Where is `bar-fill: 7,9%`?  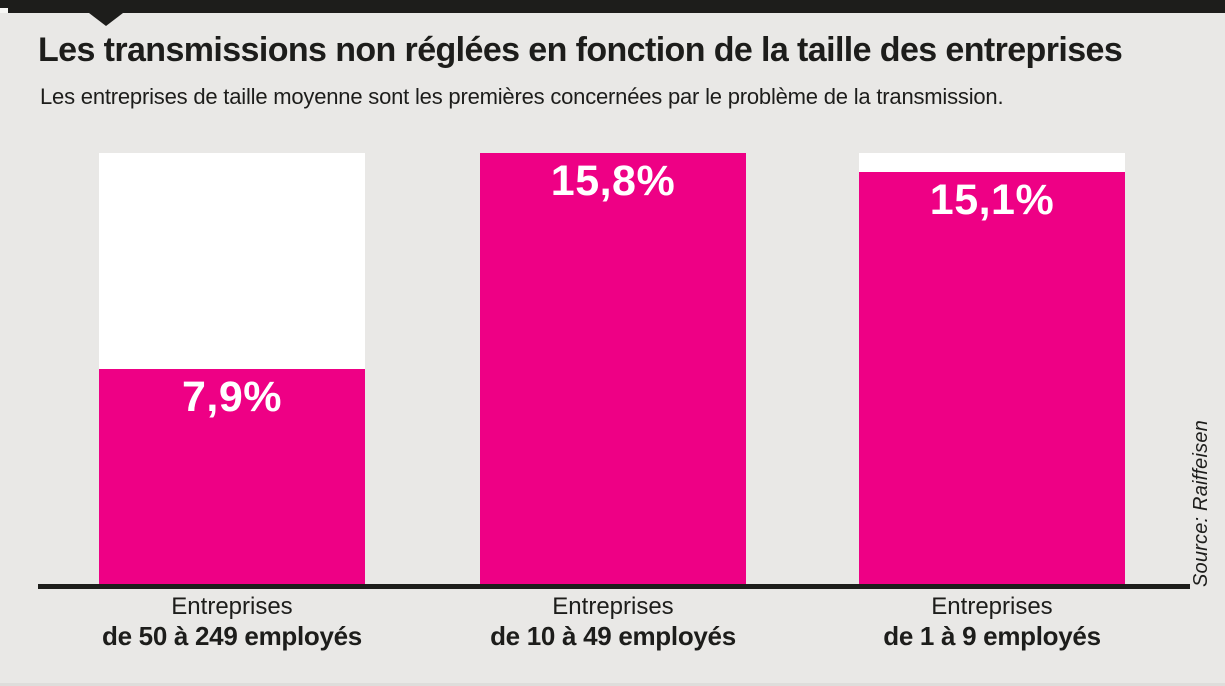
bar-fill: 7,9% is located at coordinates (232, 476).